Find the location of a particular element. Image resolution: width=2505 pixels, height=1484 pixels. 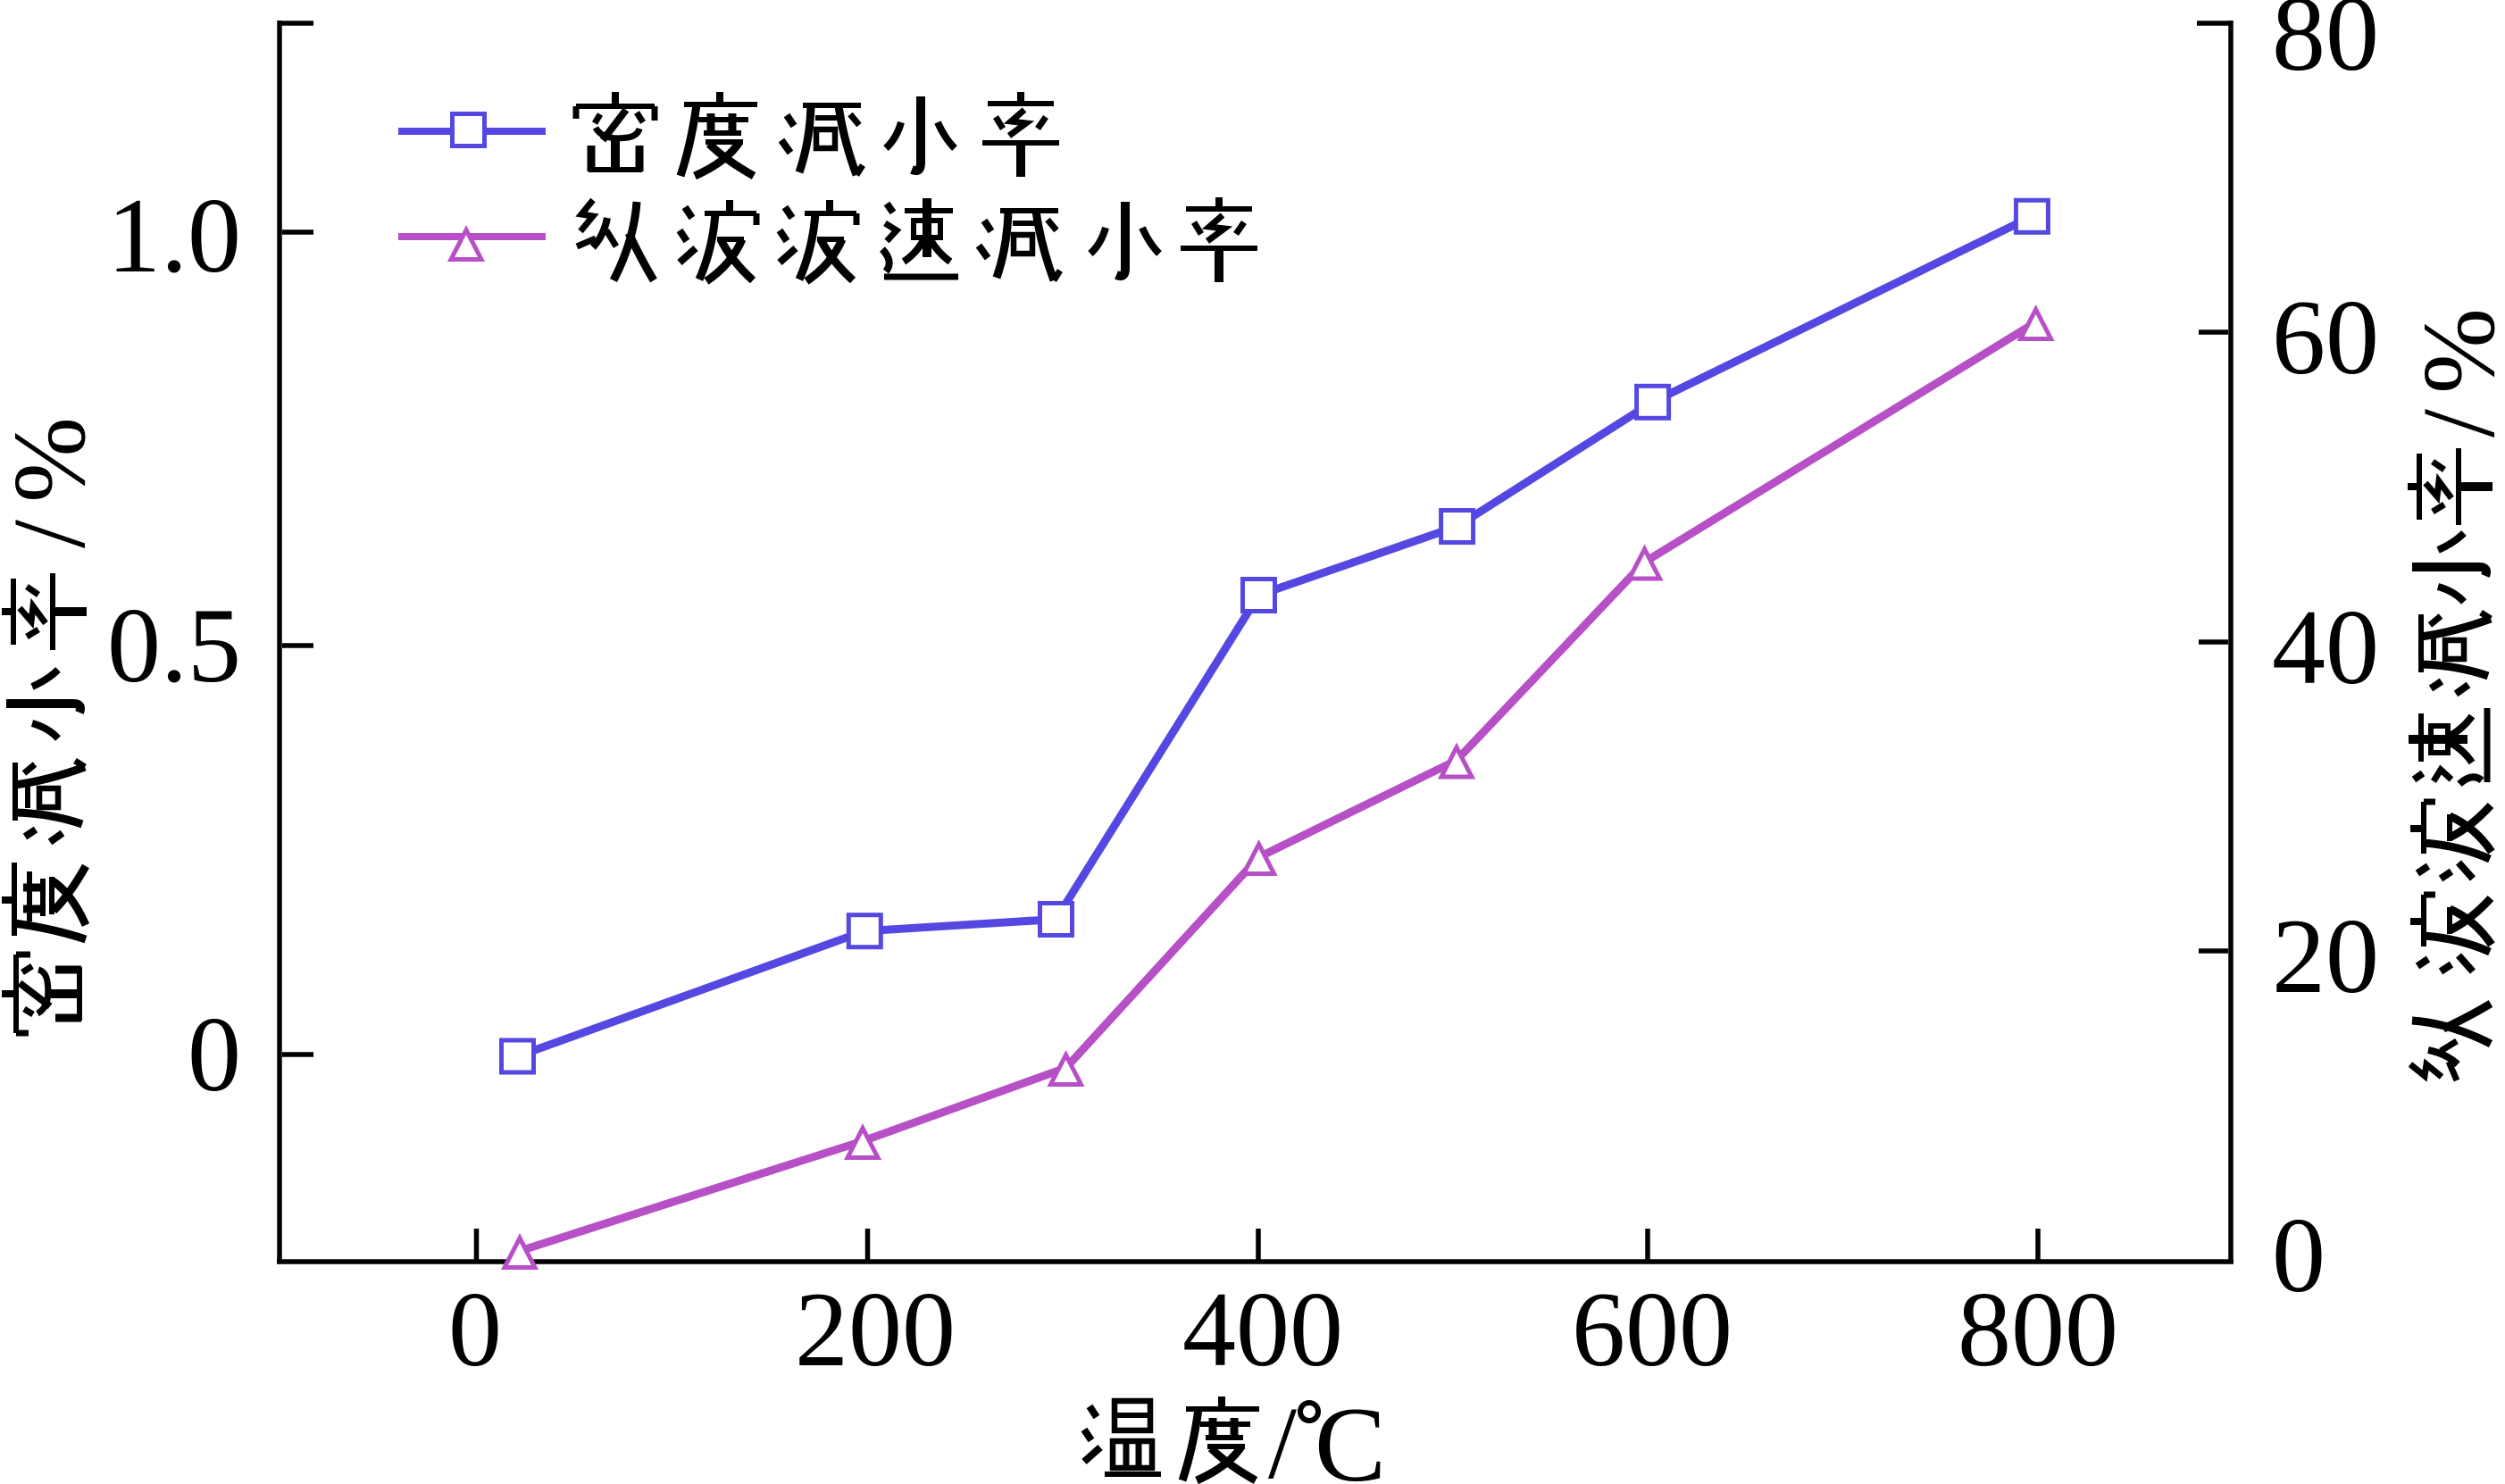

svg-text: 800 is located at coordinates (2038, 1329).